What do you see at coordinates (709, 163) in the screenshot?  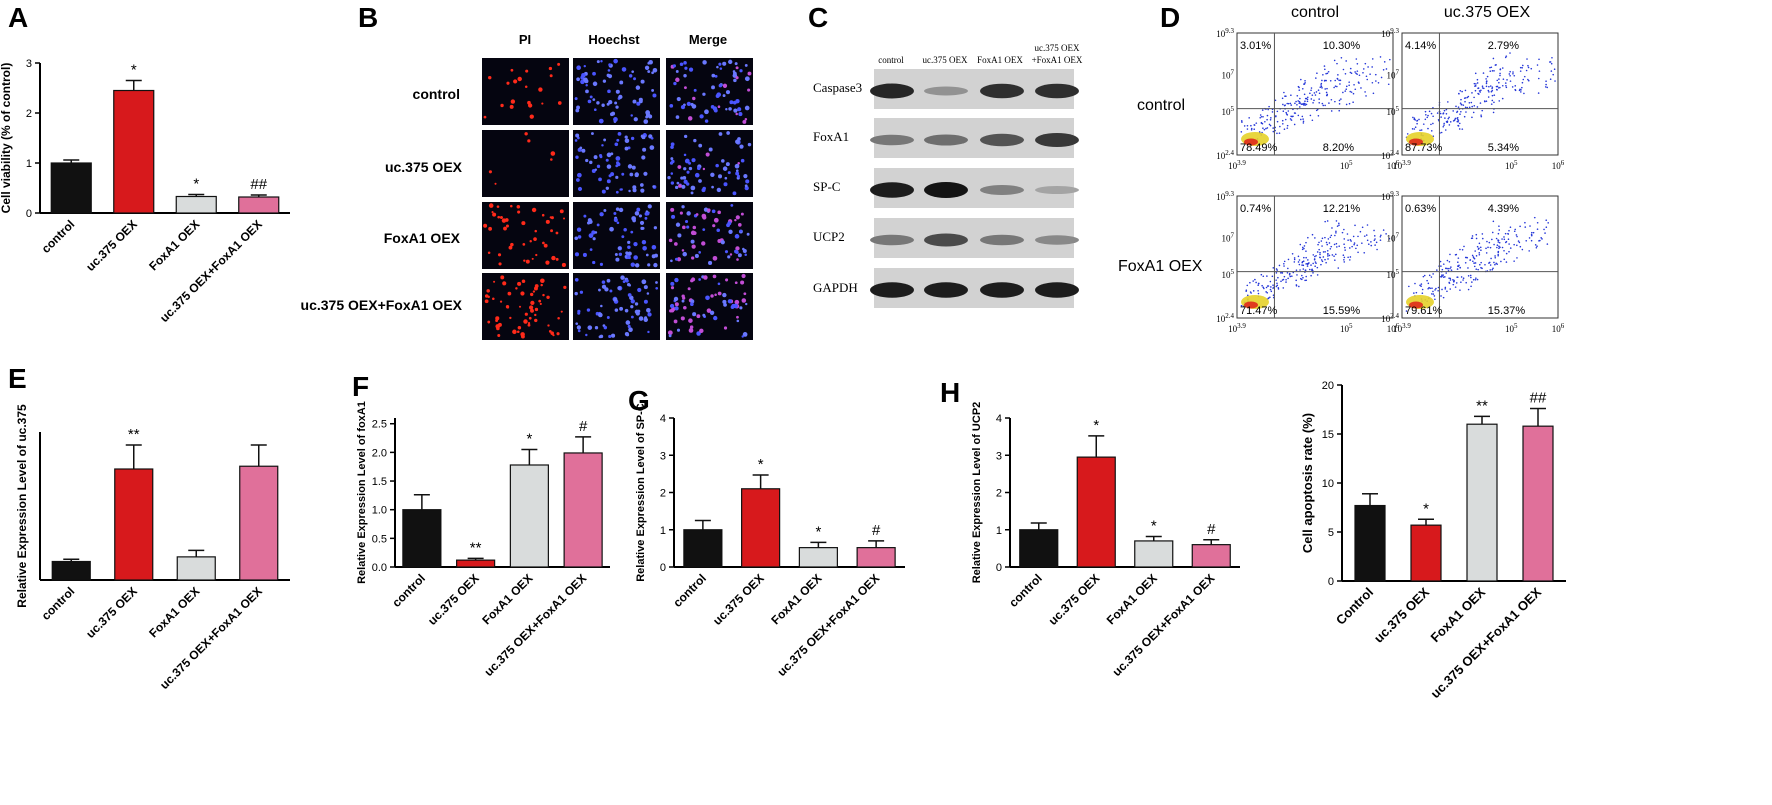 I see `micrograph-tile` at bounding box center [709, 163].